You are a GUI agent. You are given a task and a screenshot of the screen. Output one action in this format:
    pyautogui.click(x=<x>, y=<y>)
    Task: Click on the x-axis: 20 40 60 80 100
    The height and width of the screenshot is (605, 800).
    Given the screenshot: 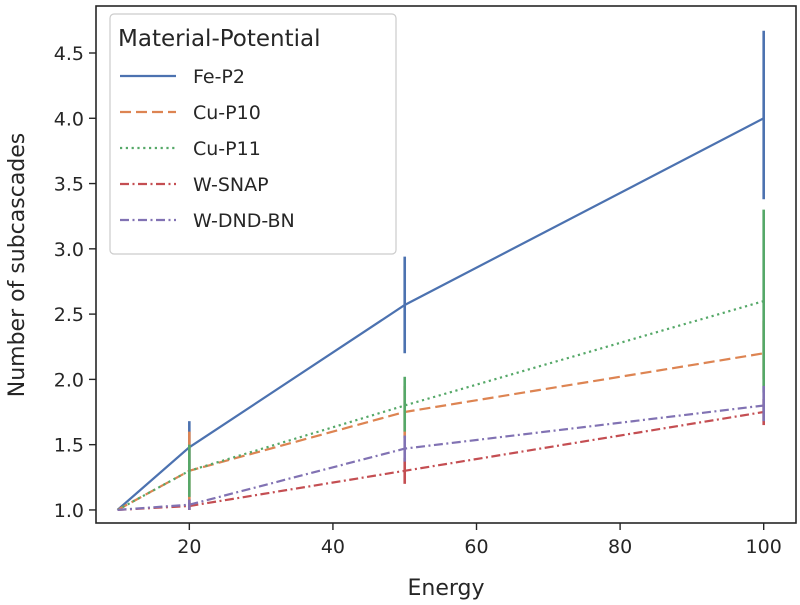 What is the action you would take?
    pyautogui.click(x=479, y=540)
    